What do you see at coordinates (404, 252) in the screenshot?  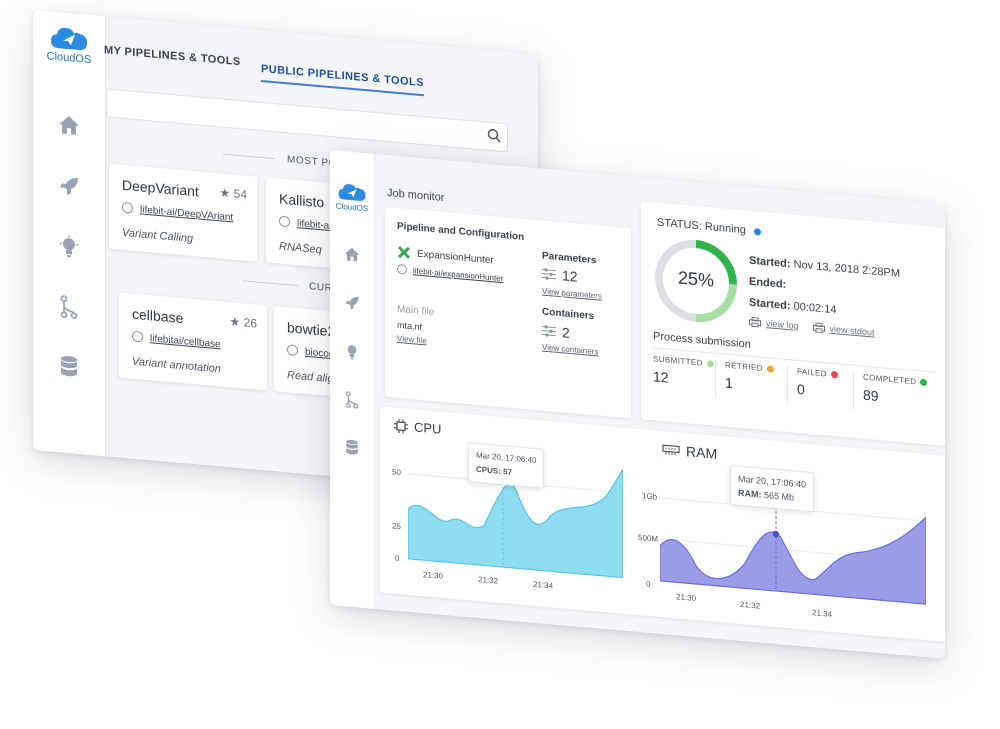 I see `pipeline-x-icon` at bounding box center [404, 252].